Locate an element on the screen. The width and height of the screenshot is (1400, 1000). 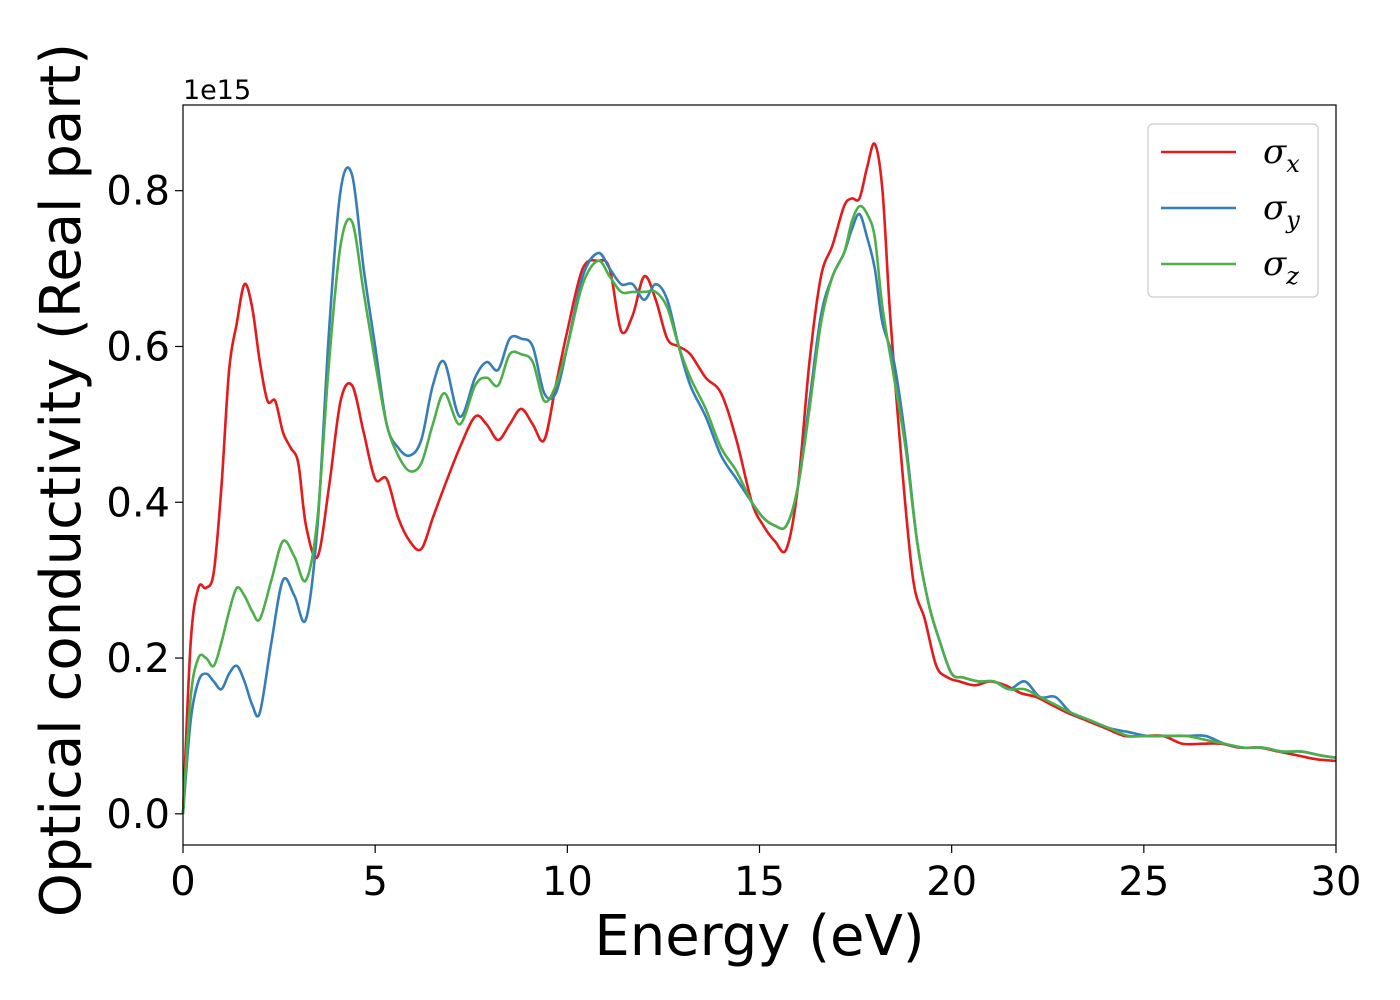
legend-label-z: σz is located at coordinates (1281, 267).